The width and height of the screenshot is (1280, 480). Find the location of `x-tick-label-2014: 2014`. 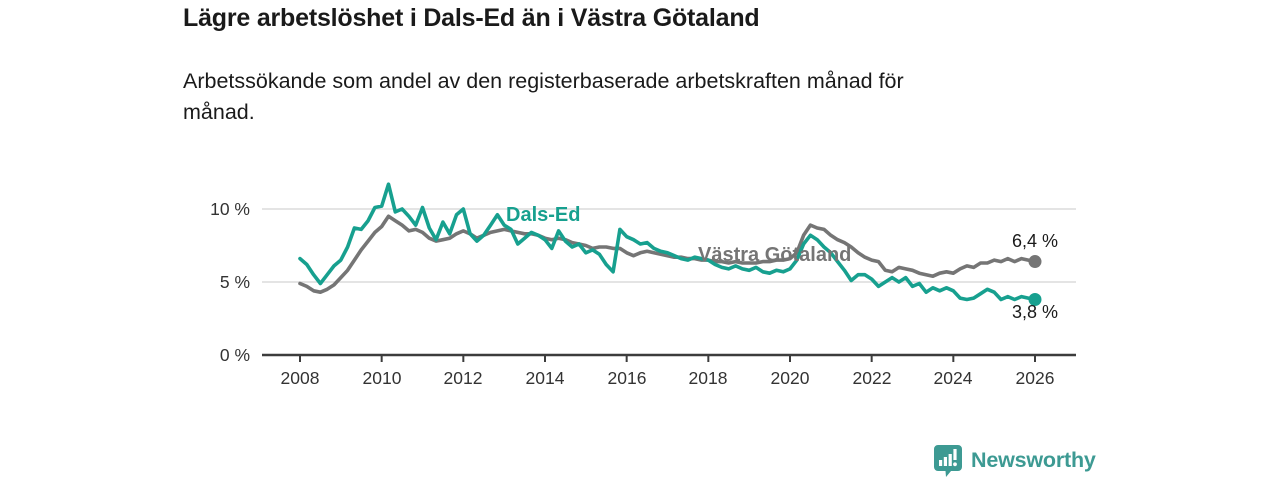

x-tick-label-2014: 2014 is located at coordinates (545, 378).